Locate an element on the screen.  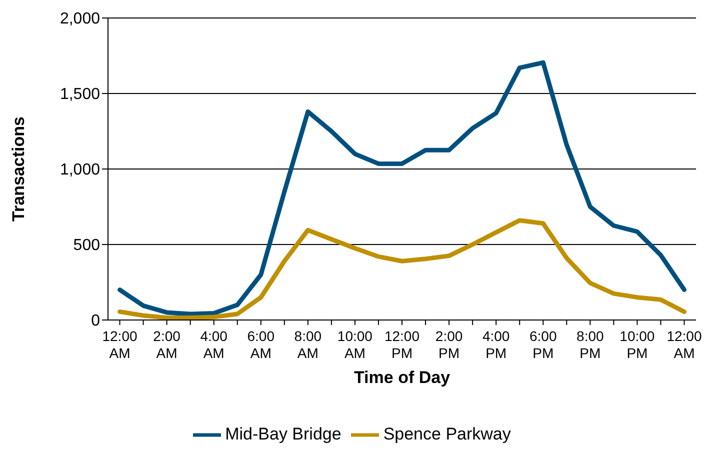
x-tick-label: 6:00 AM is located at coordinates (261, 344).